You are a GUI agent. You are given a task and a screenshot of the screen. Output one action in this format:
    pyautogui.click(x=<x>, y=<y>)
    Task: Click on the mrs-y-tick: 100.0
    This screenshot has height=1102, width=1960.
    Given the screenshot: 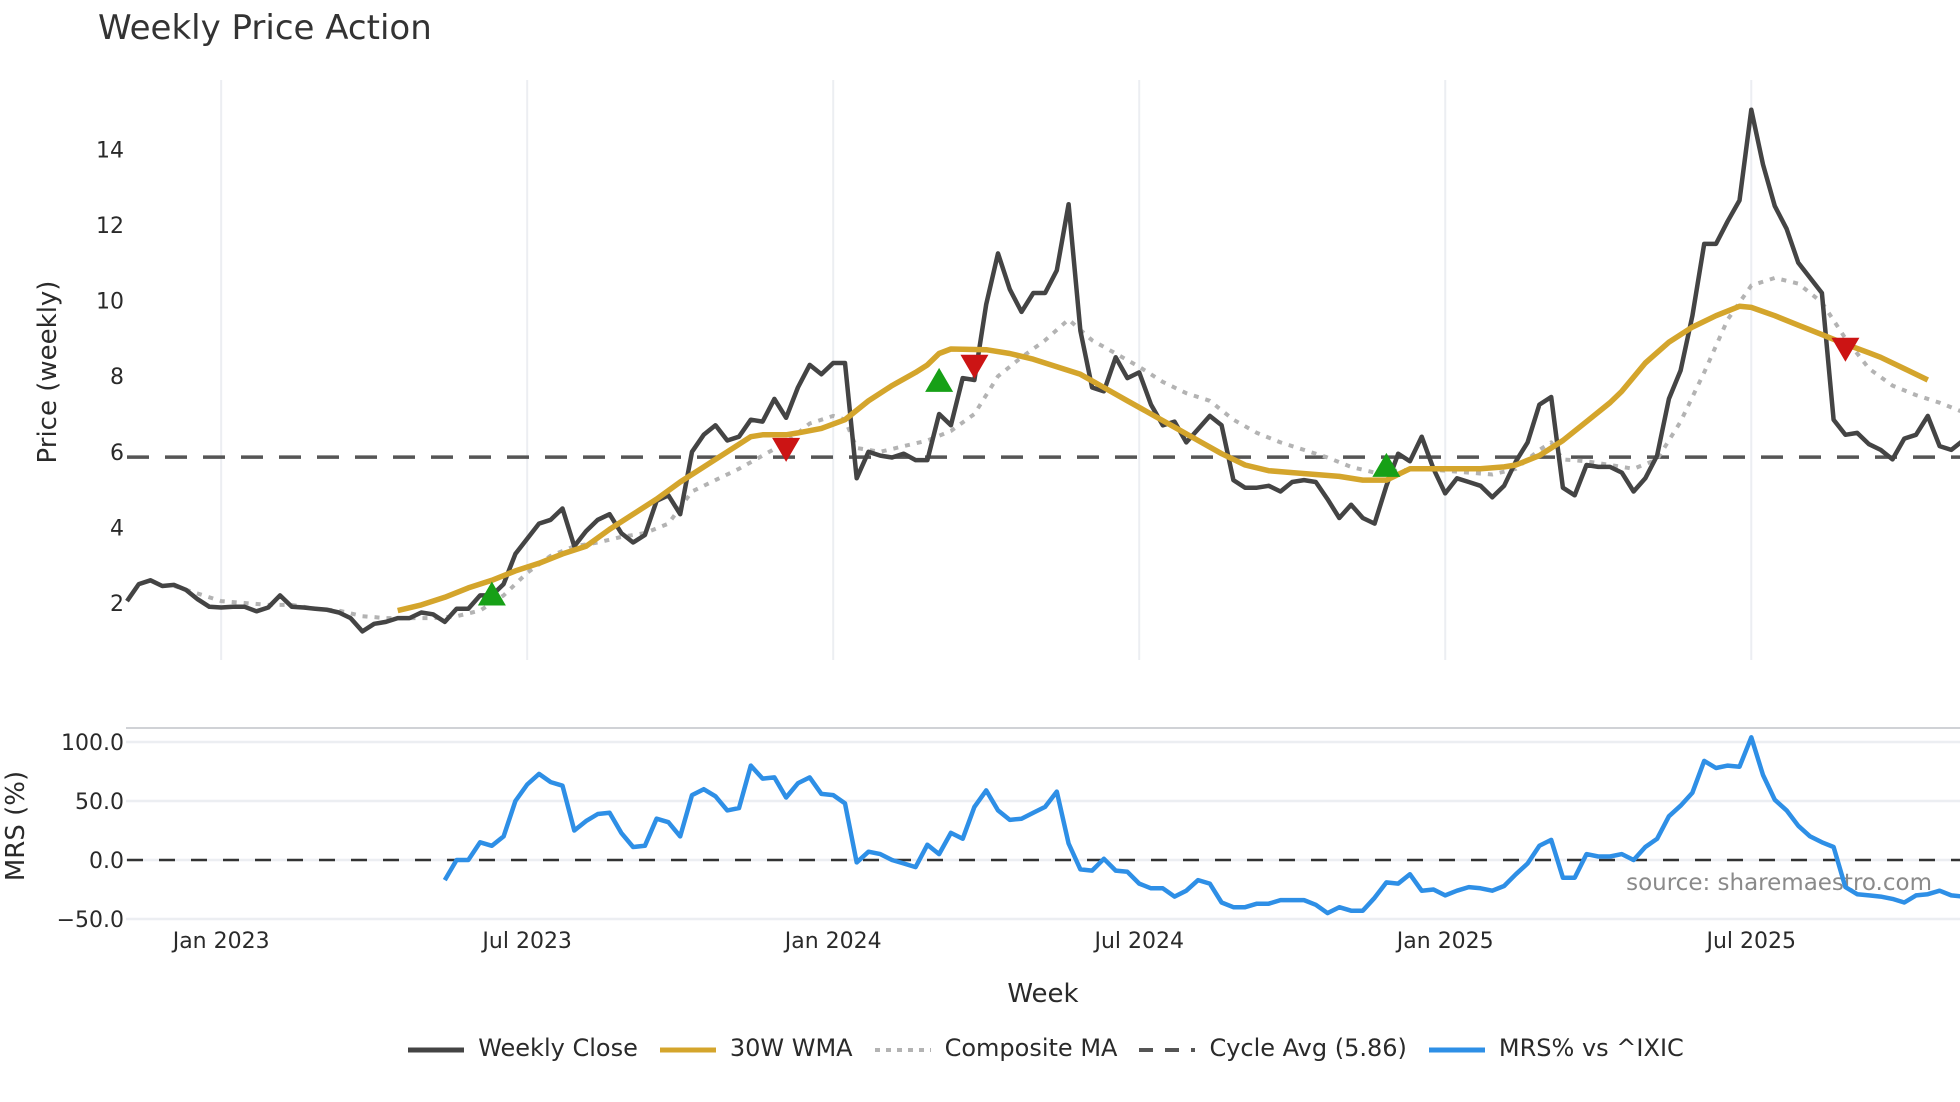 What is the action you would take?
    pyautogui.click(x=92, y=743)
    